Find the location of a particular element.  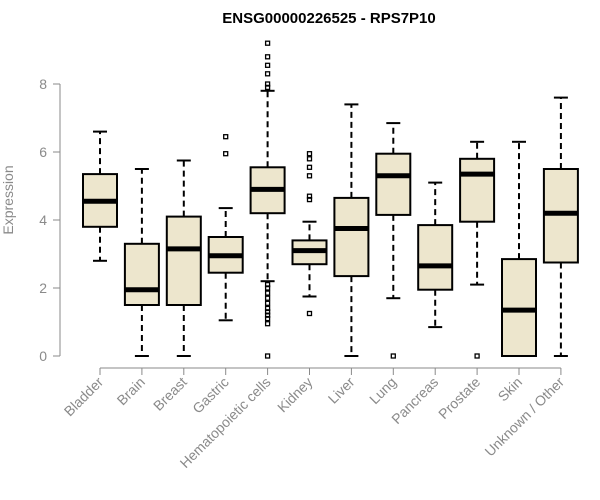

category-label: Breast is located at coordinates (170, 394).